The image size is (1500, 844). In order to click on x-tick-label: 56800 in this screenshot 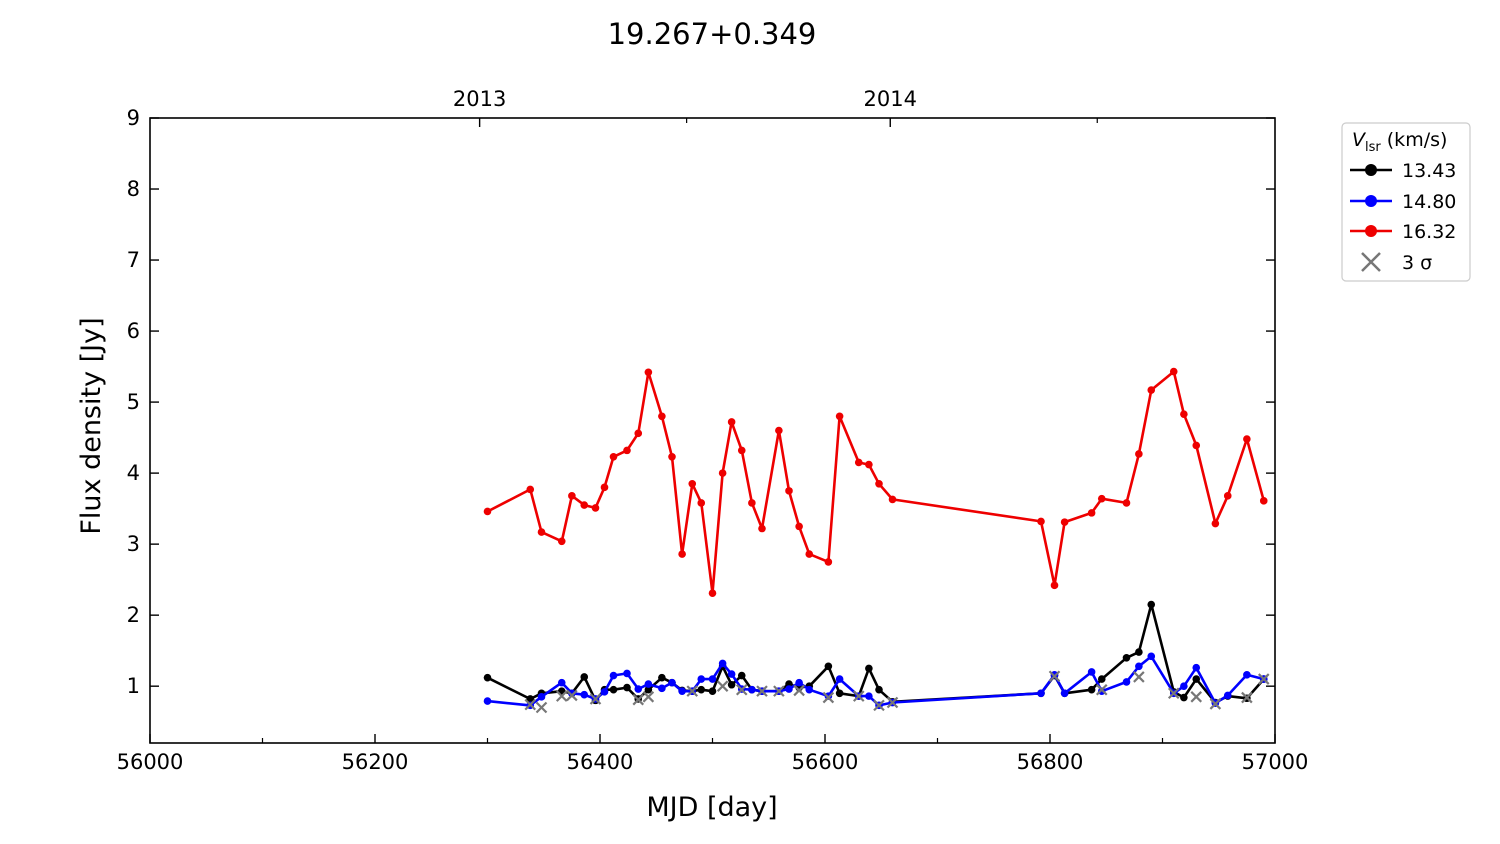, I will do `click(1050, 762)`.